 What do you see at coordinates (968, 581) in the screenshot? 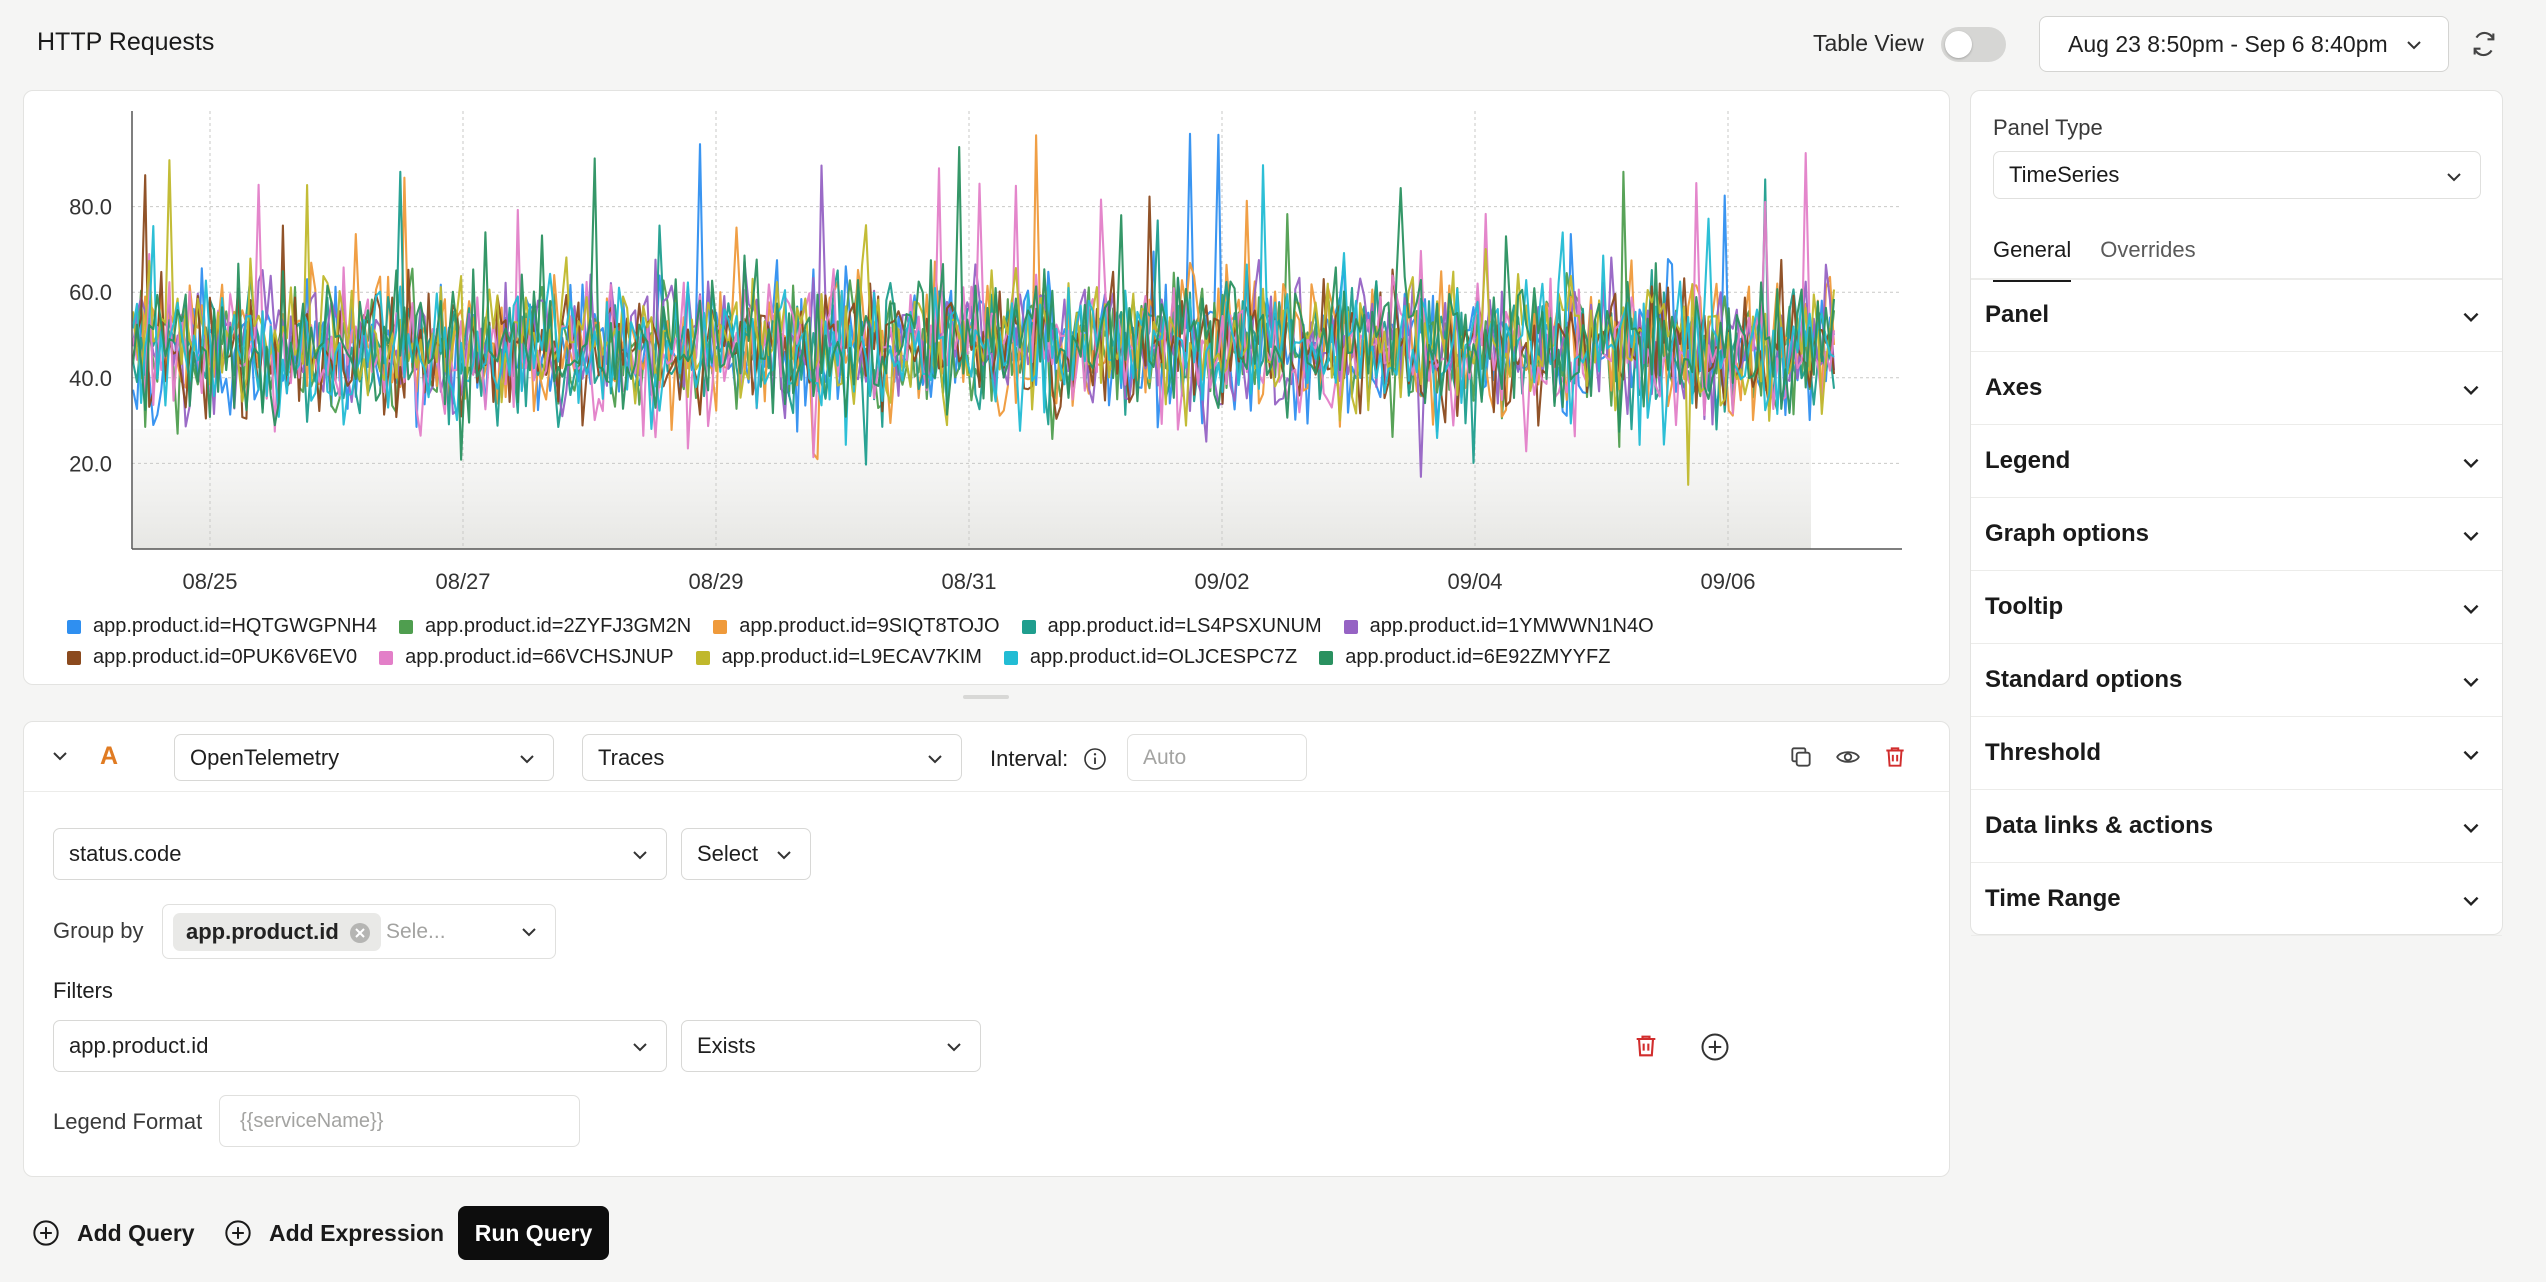
I see `x-tick-label: 08/31` at bounding box center [968, 581].